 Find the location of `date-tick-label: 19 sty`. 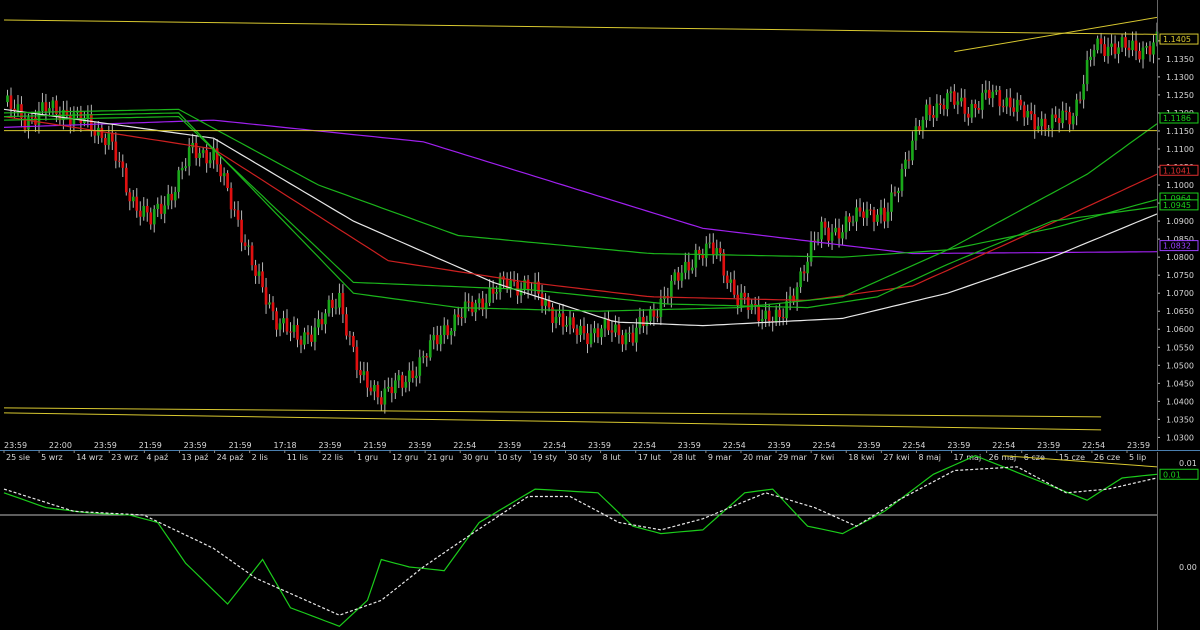

date-tick-label: 19 sty is located at coordinates (544, 457).